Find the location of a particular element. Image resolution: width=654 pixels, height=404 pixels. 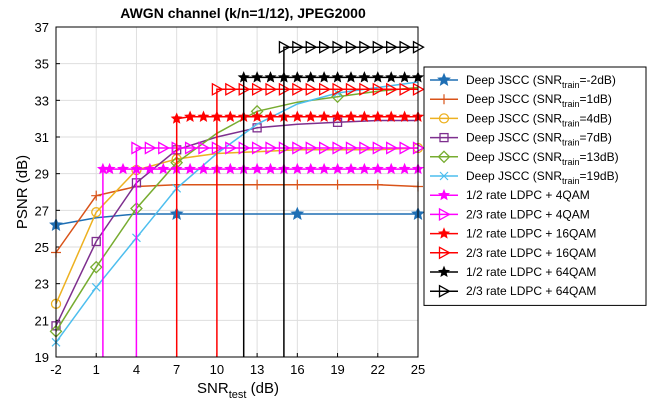

y-tick-label: 33 is located at coordinates (42, 100).